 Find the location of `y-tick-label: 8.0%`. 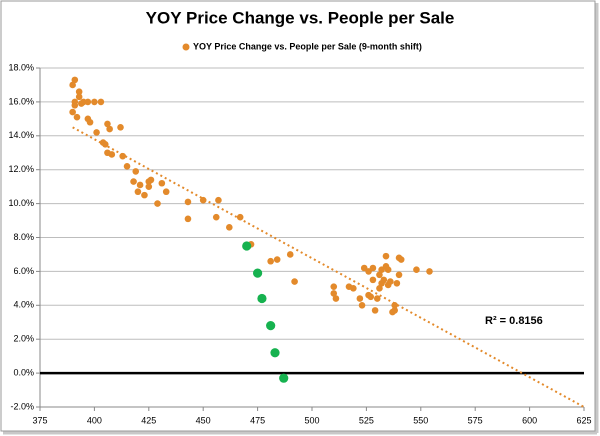

y-tick-label: 8.0% is located at coordinates (23, 237).